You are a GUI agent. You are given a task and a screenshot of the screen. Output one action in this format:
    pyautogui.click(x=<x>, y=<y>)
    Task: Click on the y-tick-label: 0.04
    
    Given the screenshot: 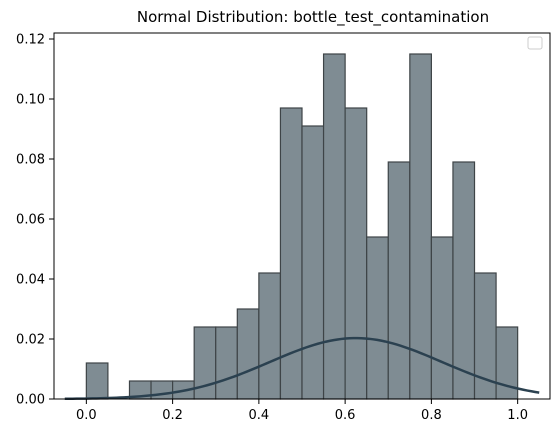 What is the action you would take?
    pyautogui.click(x=30, y=280)
    